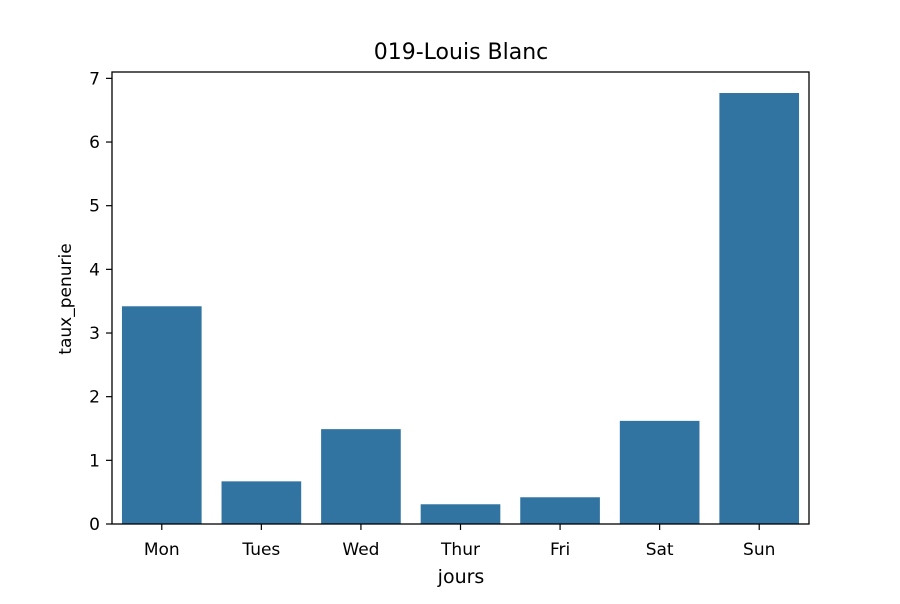 The height and width of the screenshot is (604, 900). What do you see at coordinates (461, 52) in the screenshot?
I see `chart-title: 019-Louis Blanc` at bounding box center [461, 52].